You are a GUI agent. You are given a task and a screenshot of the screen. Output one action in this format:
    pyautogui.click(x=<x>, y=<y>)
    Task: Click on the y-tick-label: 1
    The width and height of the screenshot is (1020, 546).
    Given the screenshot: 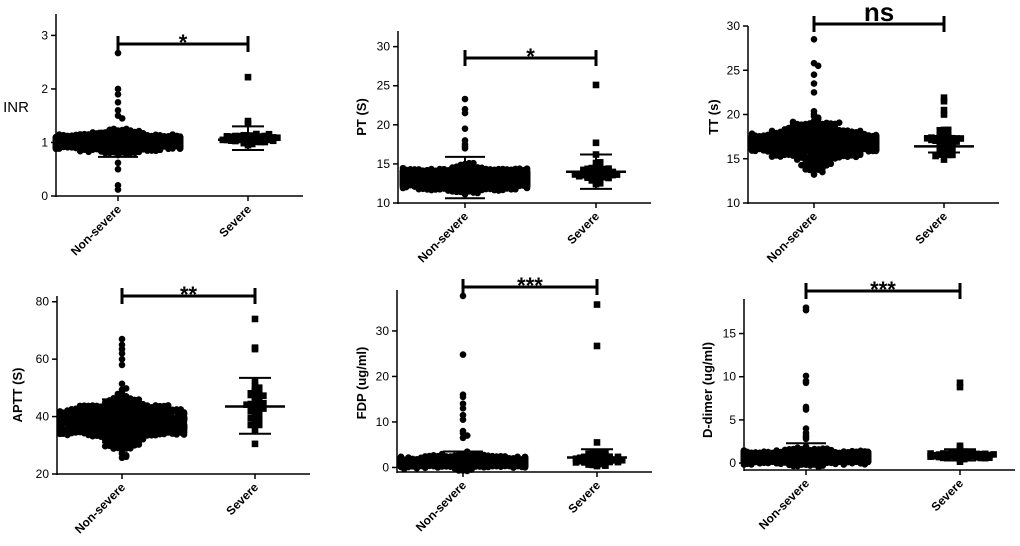 What is the action you would take?
    pyautogui.click(x=44, y=142)
    